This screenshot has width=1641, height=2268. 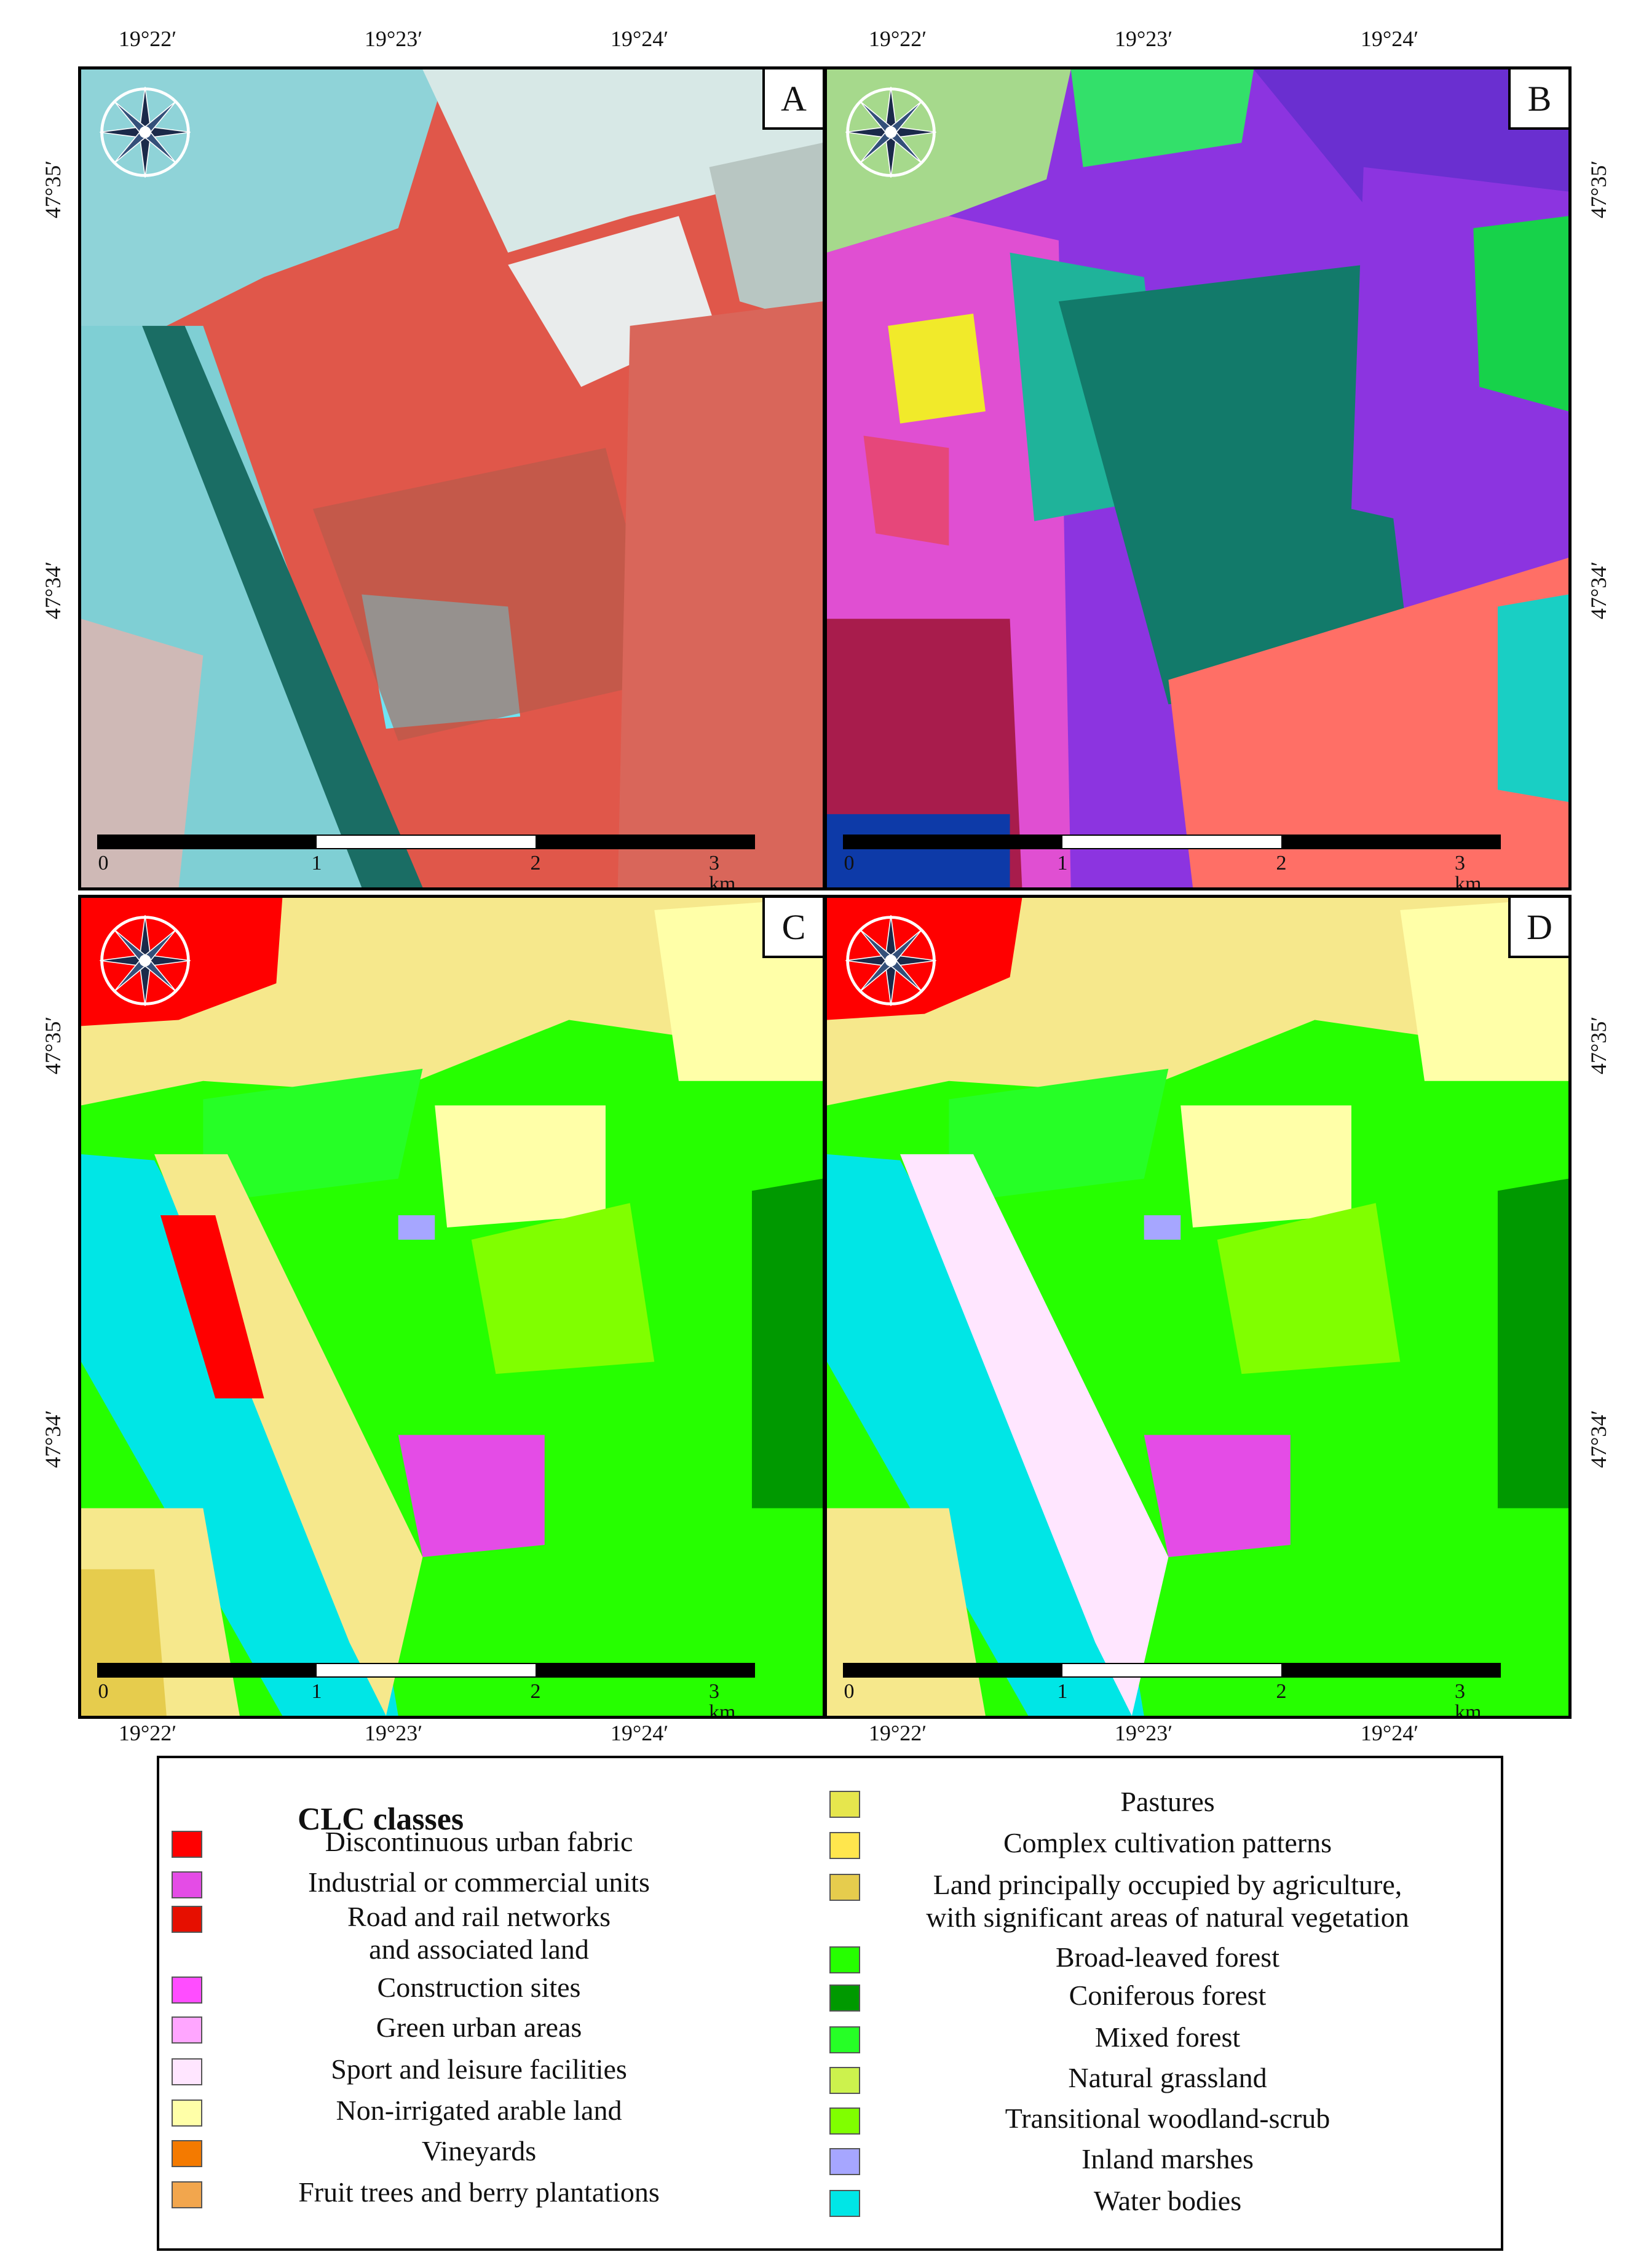 What do you see at coordinates (1167, 2037) in the screenshot?
I see `legend-label: Mixed forest` at bounding box center [1167, 2037].